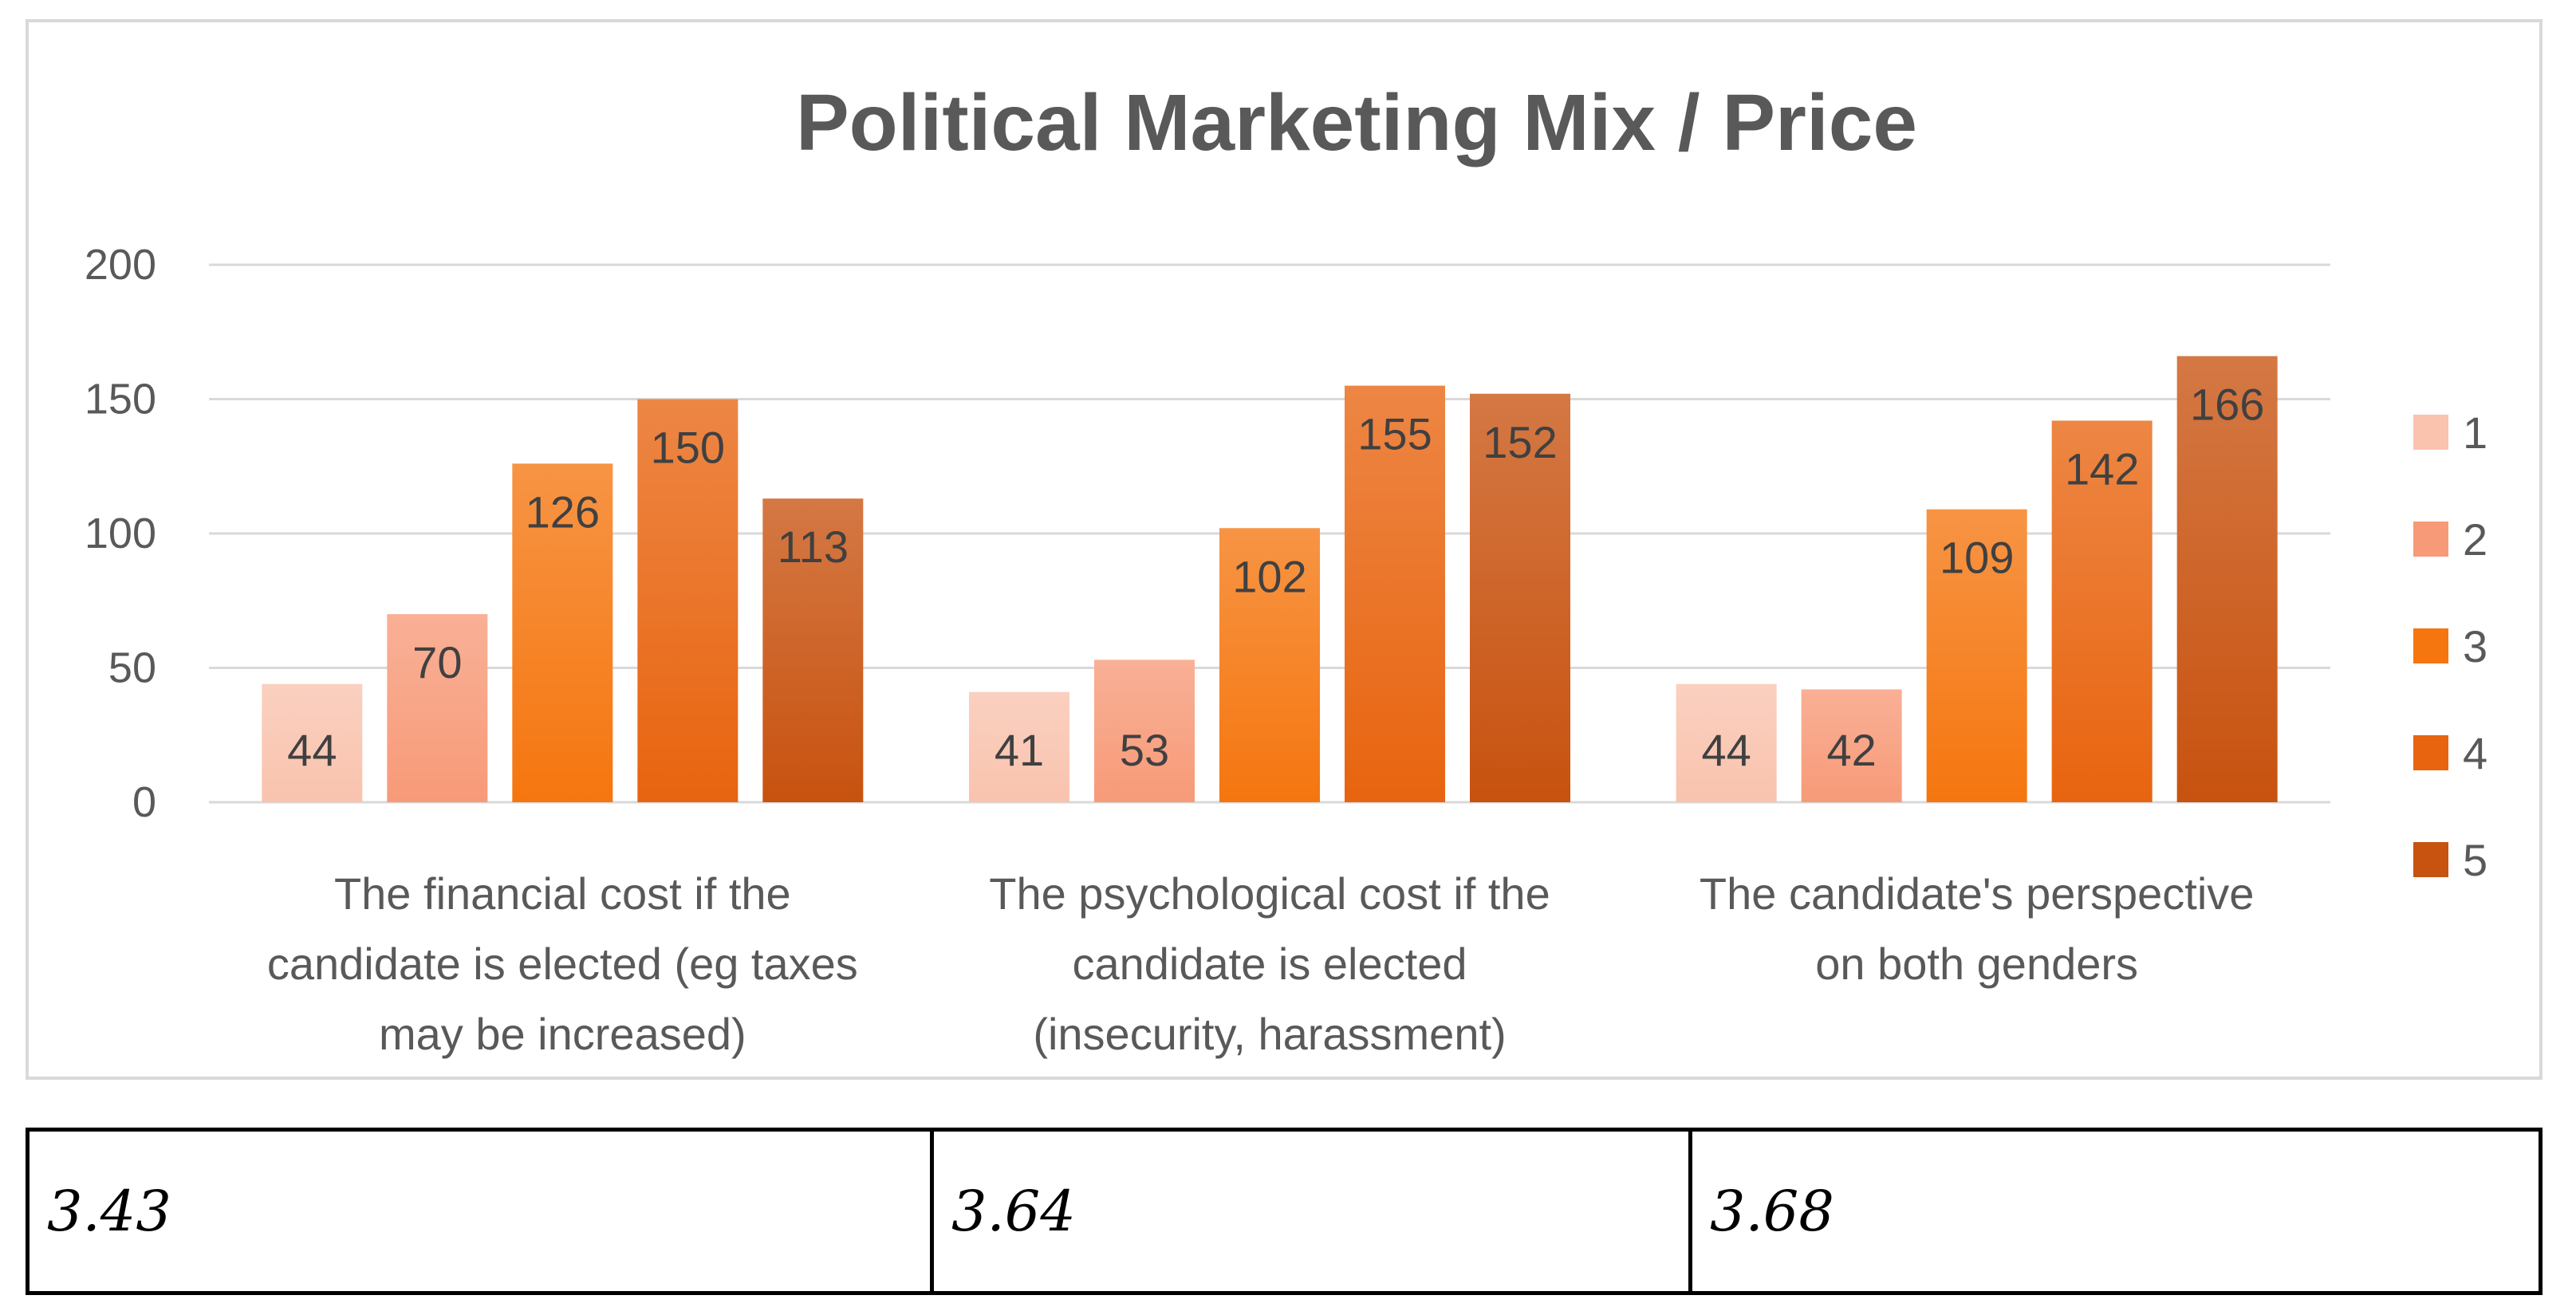  What do you see at coordinates (1269, 893) in the screenshot?
I see `category-label: The psychological cost if the` at bounding box center [1269, 893].